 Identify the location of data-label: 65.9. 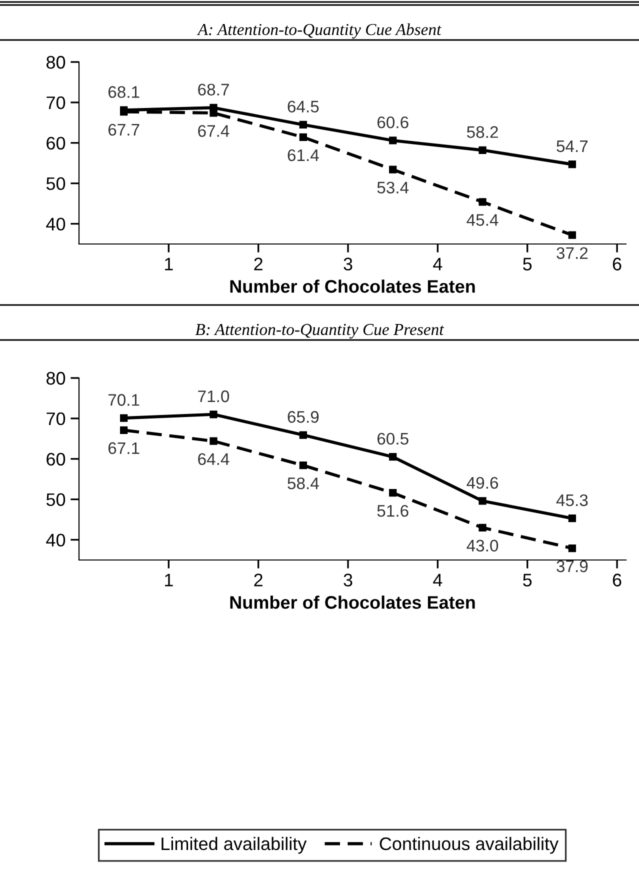
(303, 417).